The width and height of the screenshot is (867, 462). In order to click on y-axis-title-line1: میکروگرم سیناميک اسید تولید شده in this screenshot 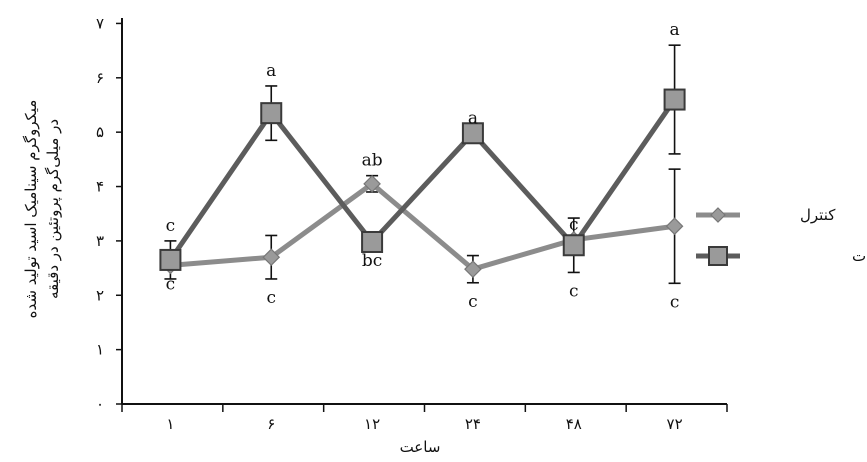, I will do `click(31, 209)`.